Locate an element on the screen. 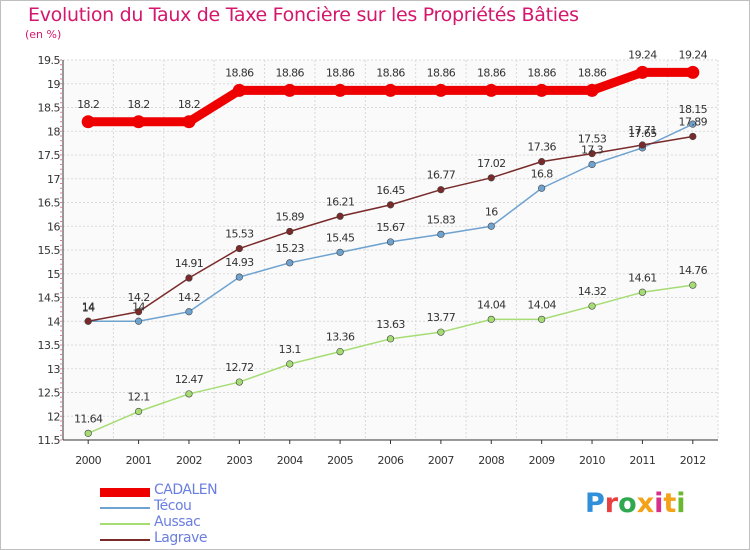 This screenshot has height=550, width=750. data-label-técou: 15.45 is located at coordinates (340, 237).